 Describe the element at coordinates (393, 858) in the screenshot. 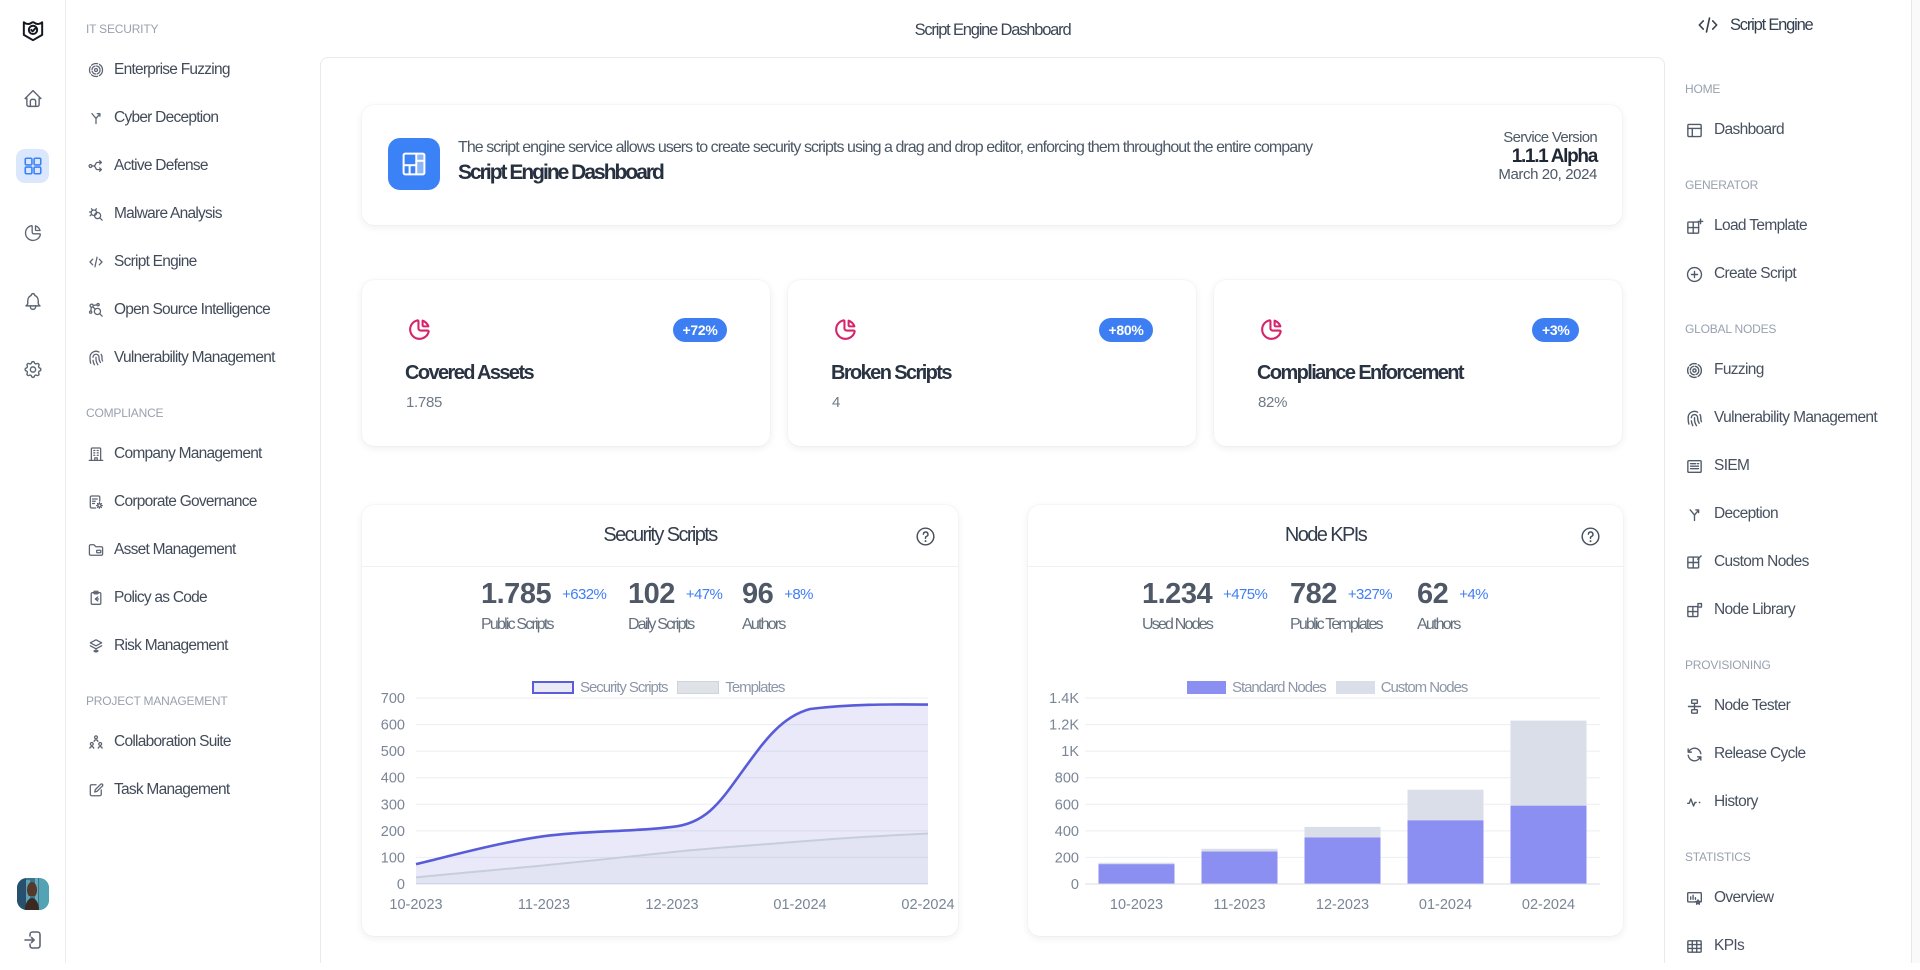

I see `svg-text: 100` at that location.